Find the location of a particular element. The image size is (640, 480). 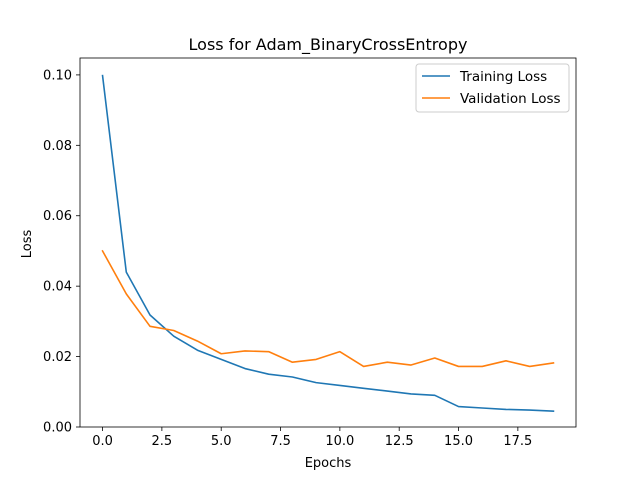

y-tick-label: 0.06 is located at coordinates (57, 216).